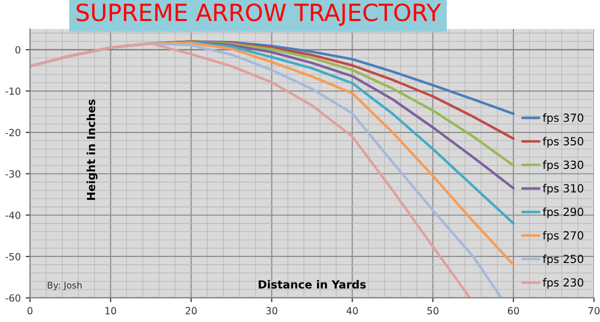  I want to click on legend-label: fps 350, so click(563, 142).